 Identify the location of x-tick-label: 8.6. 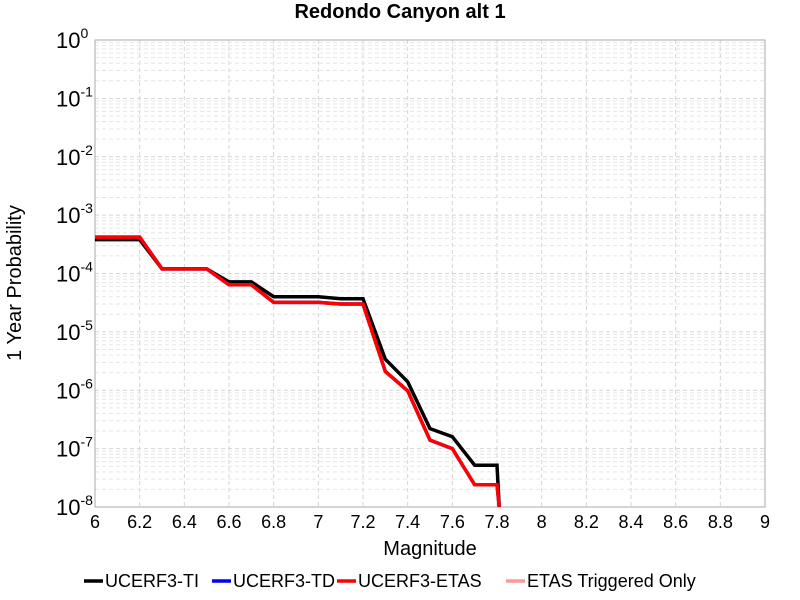
(675, 522).